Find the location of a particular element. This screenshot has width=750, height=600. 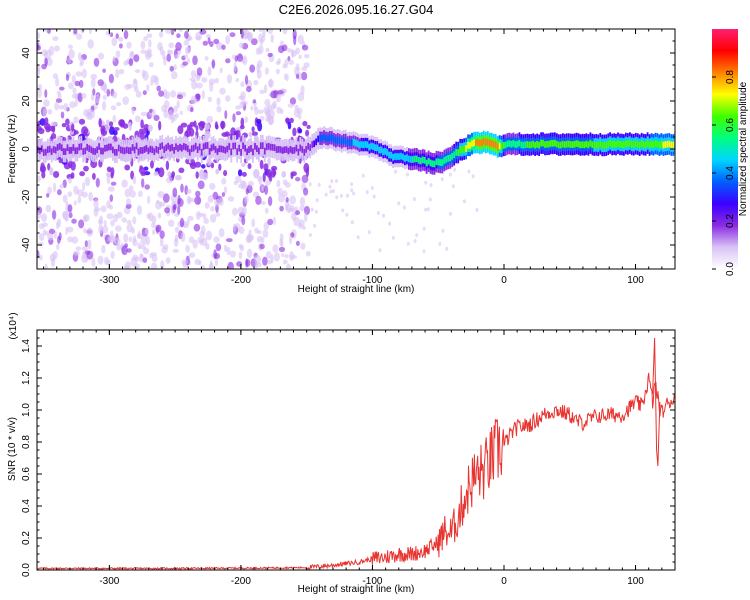

colorbar-label: Normalized spectral amplitude is located at coordinates (743, 148).